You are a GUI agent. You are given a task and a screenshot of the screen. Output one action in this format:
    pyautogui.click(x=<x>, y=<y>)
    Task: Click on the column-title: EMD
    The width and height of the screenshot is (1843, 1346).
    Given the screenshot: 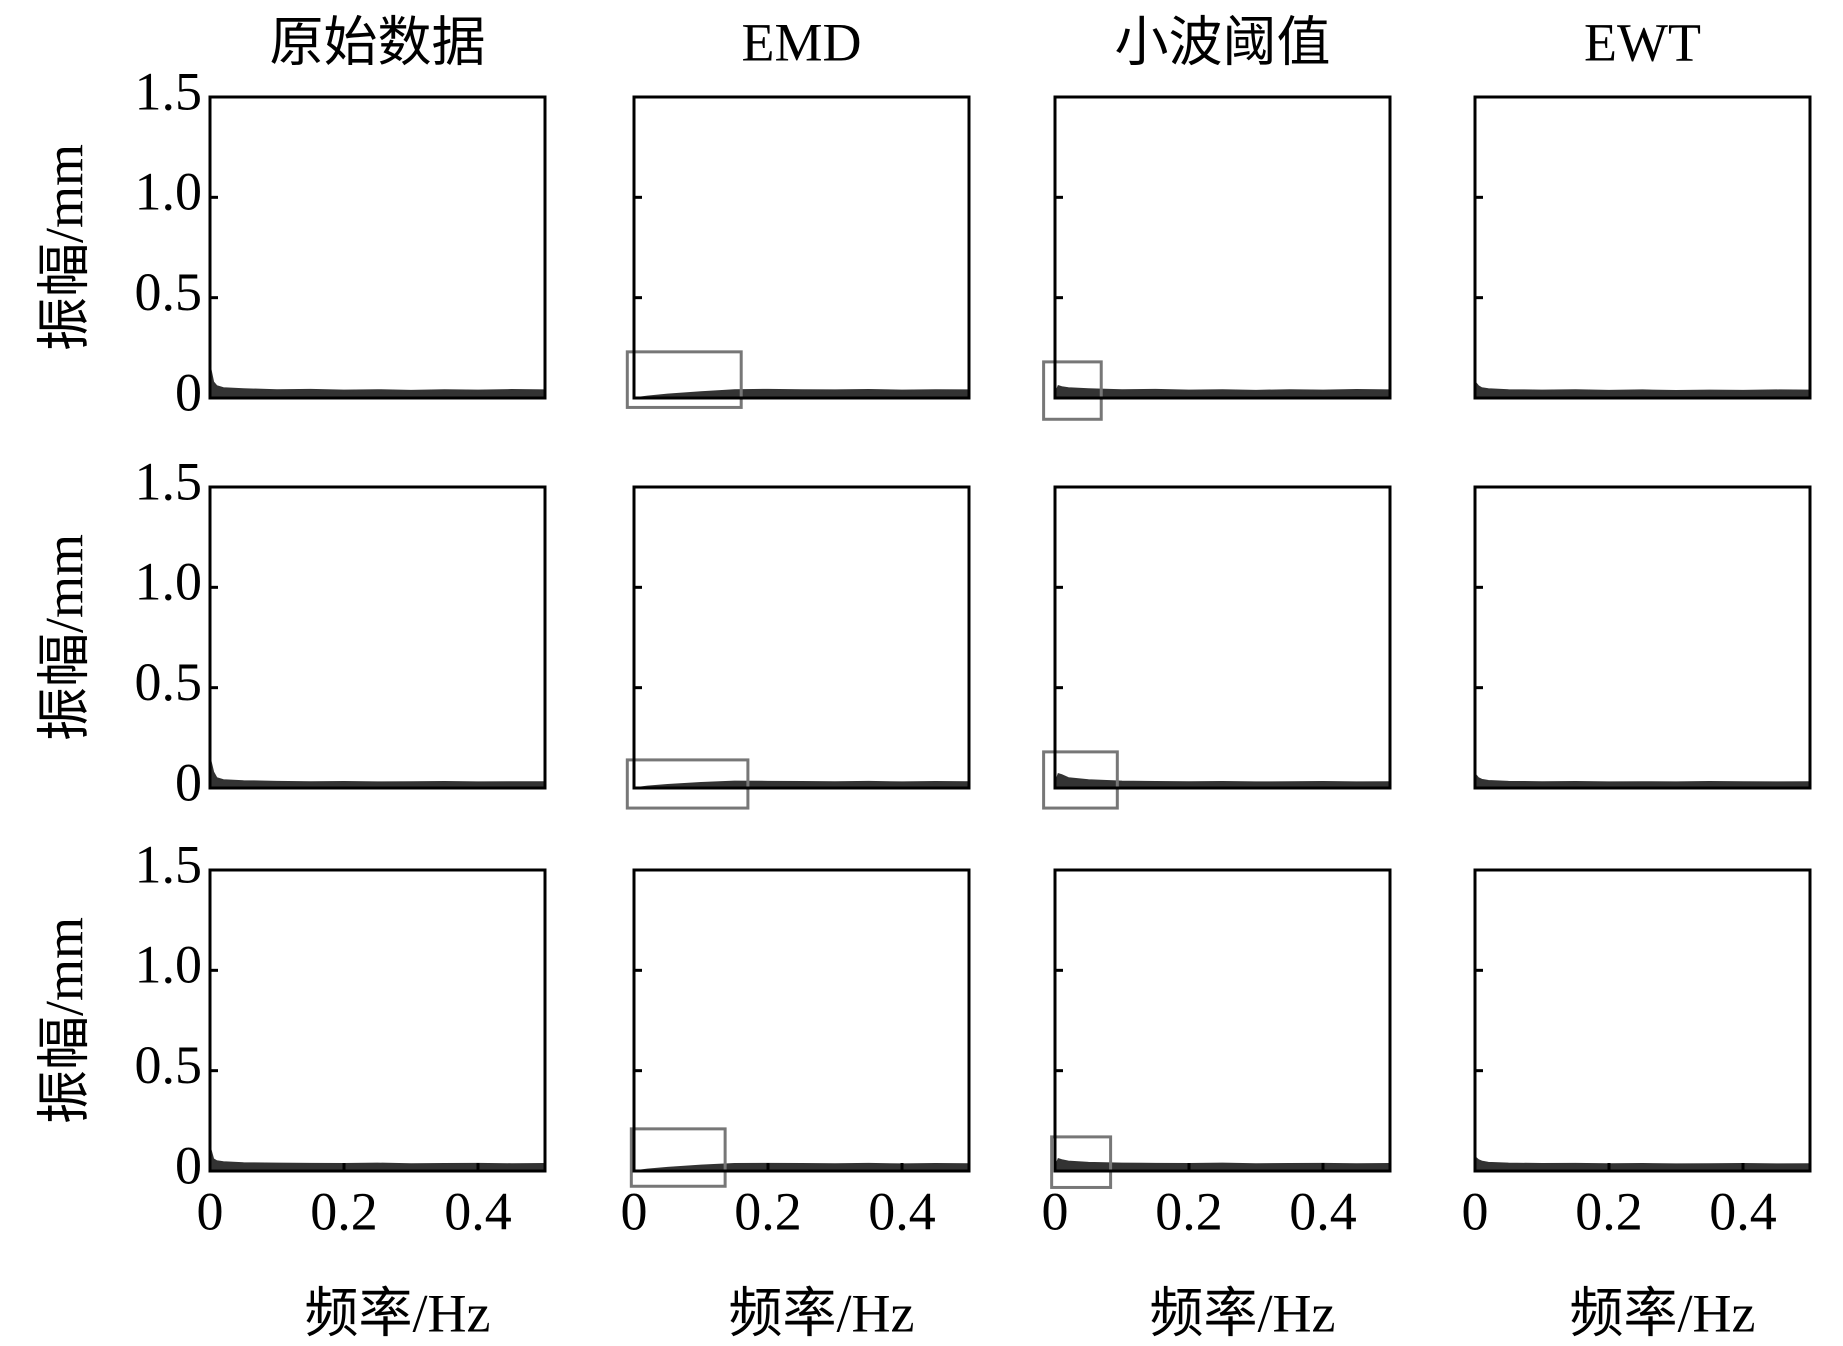 What is the action you would take?
    pyautogui.click(x=802, y=42)
    